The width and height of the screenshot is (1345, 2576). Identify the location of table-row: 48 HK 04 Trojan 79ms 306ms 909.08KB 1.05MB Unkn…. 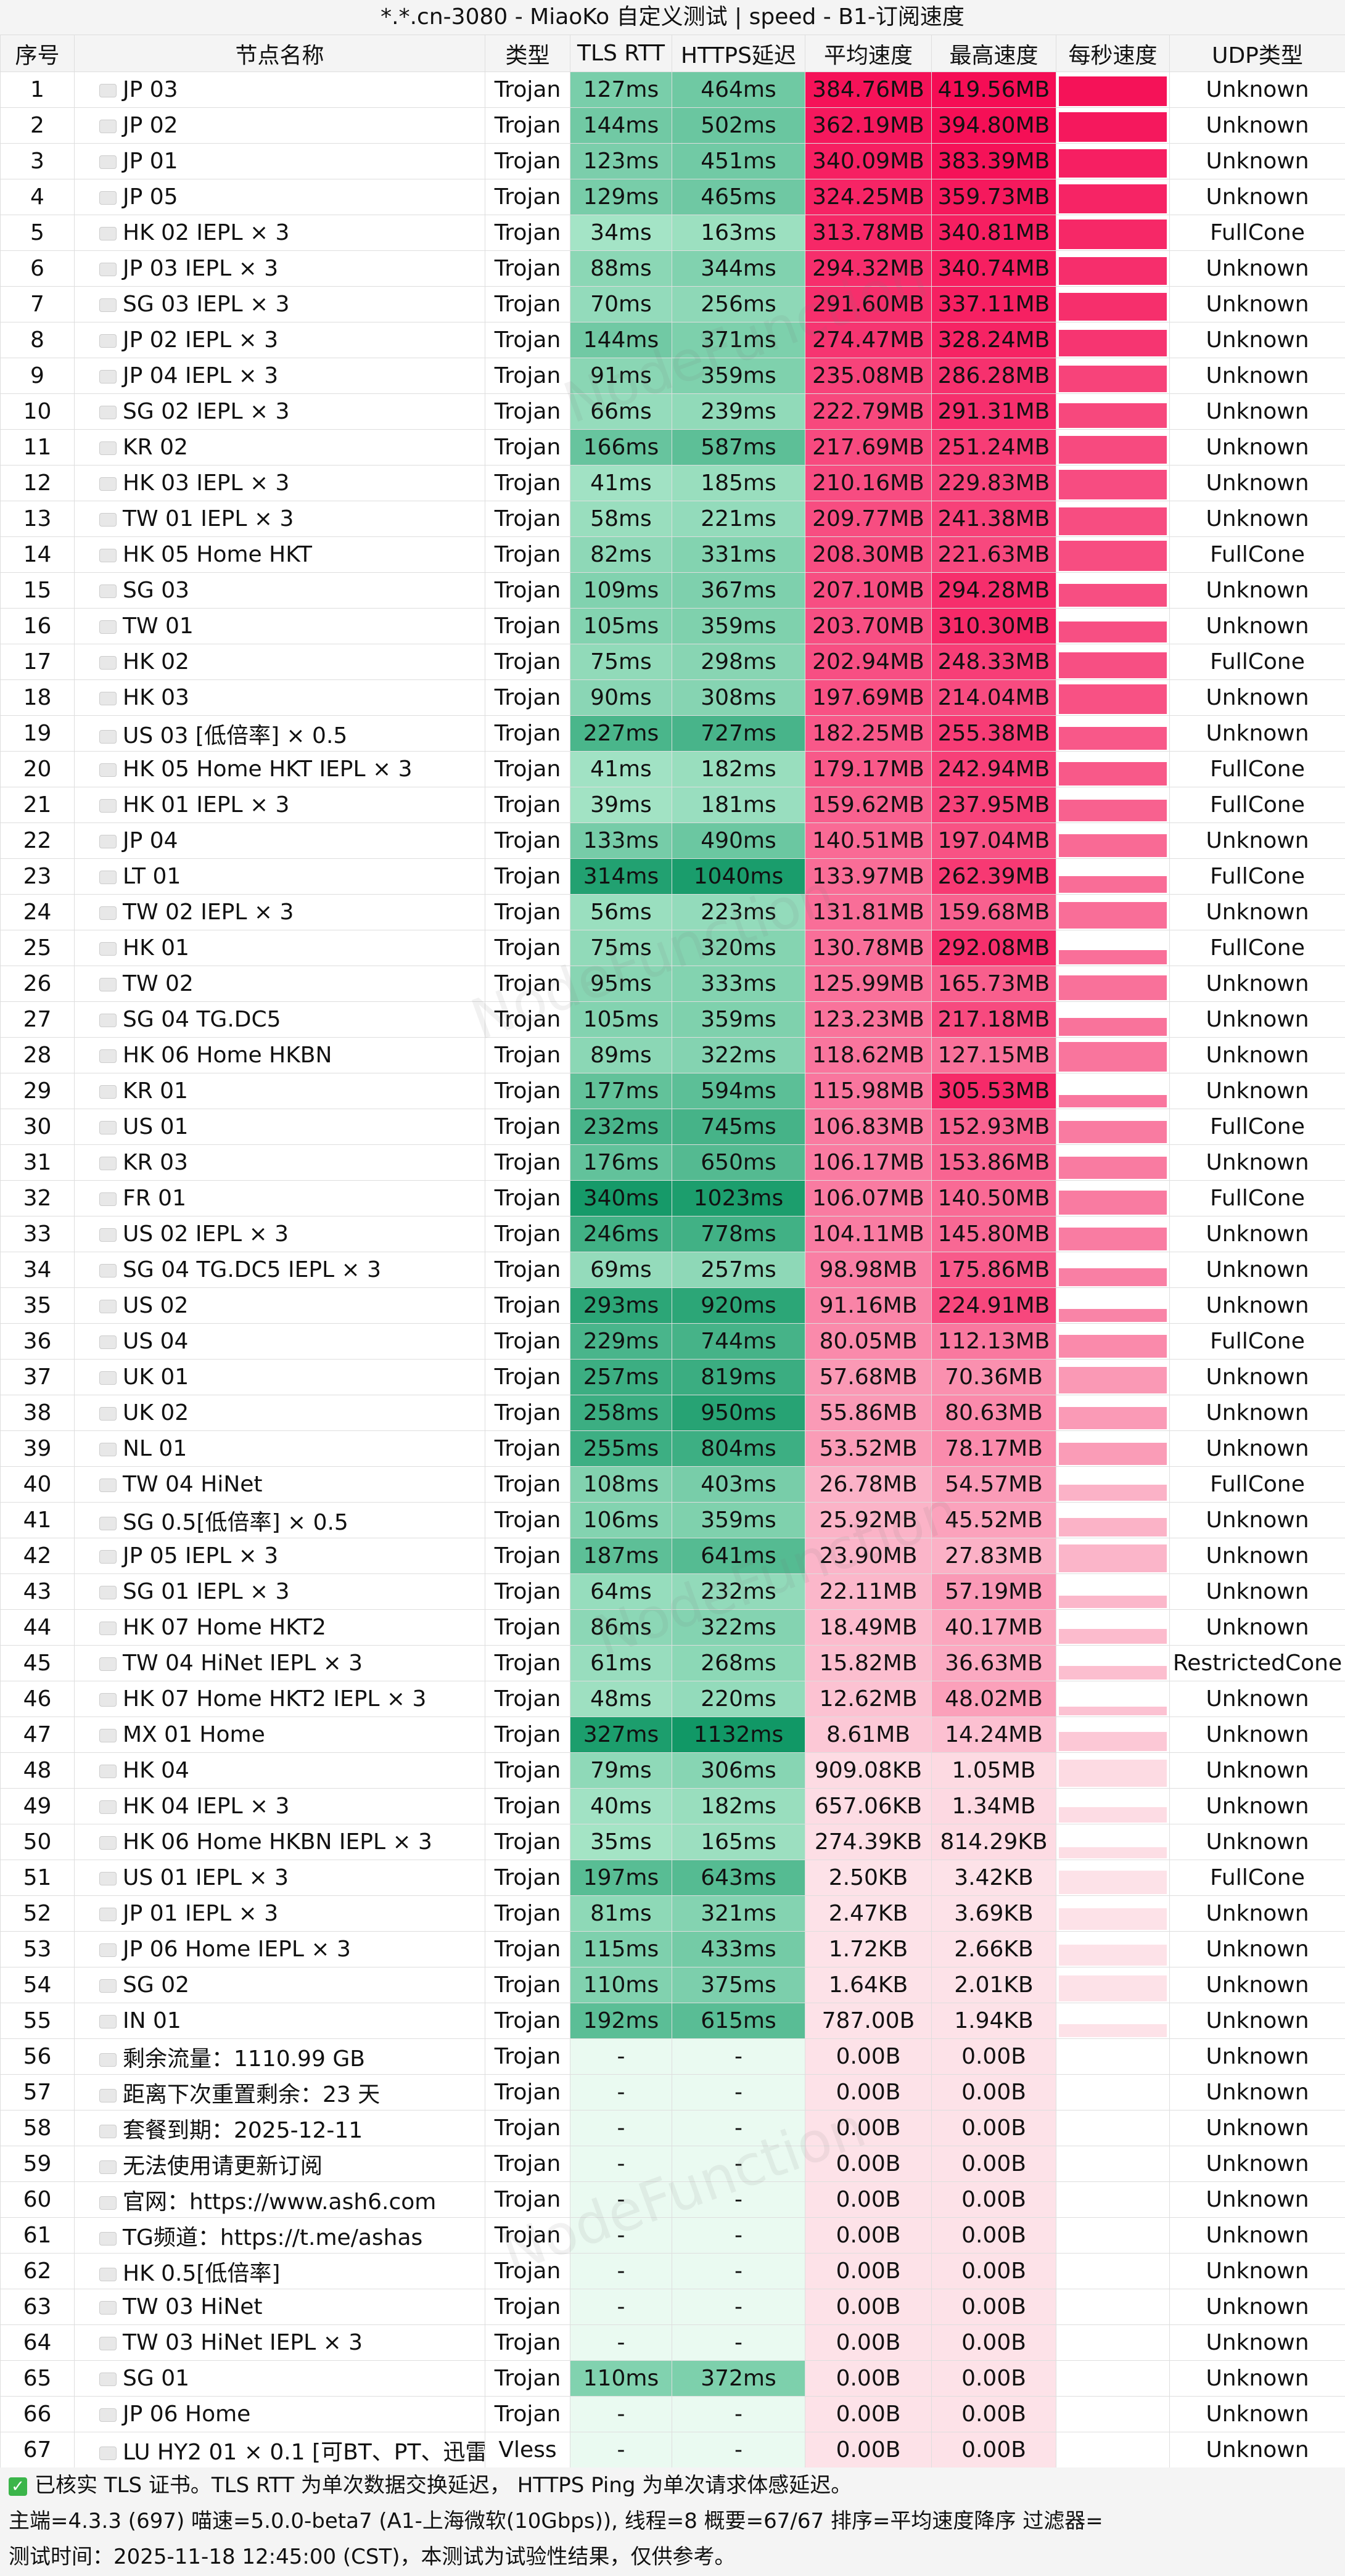
(672, 1771).